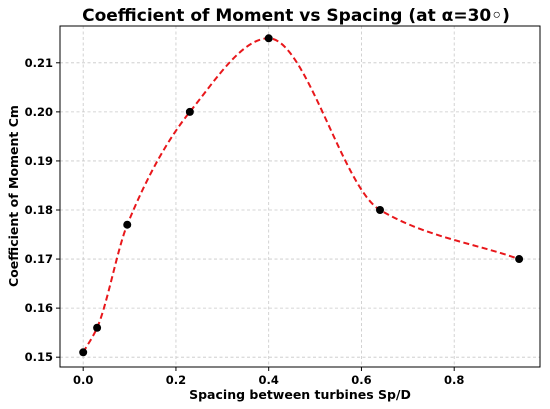  What do you see at coordinates (39, 308) in the screenshot?
I see `y-tick-label: 0.16` at bounding box center [39, 308].